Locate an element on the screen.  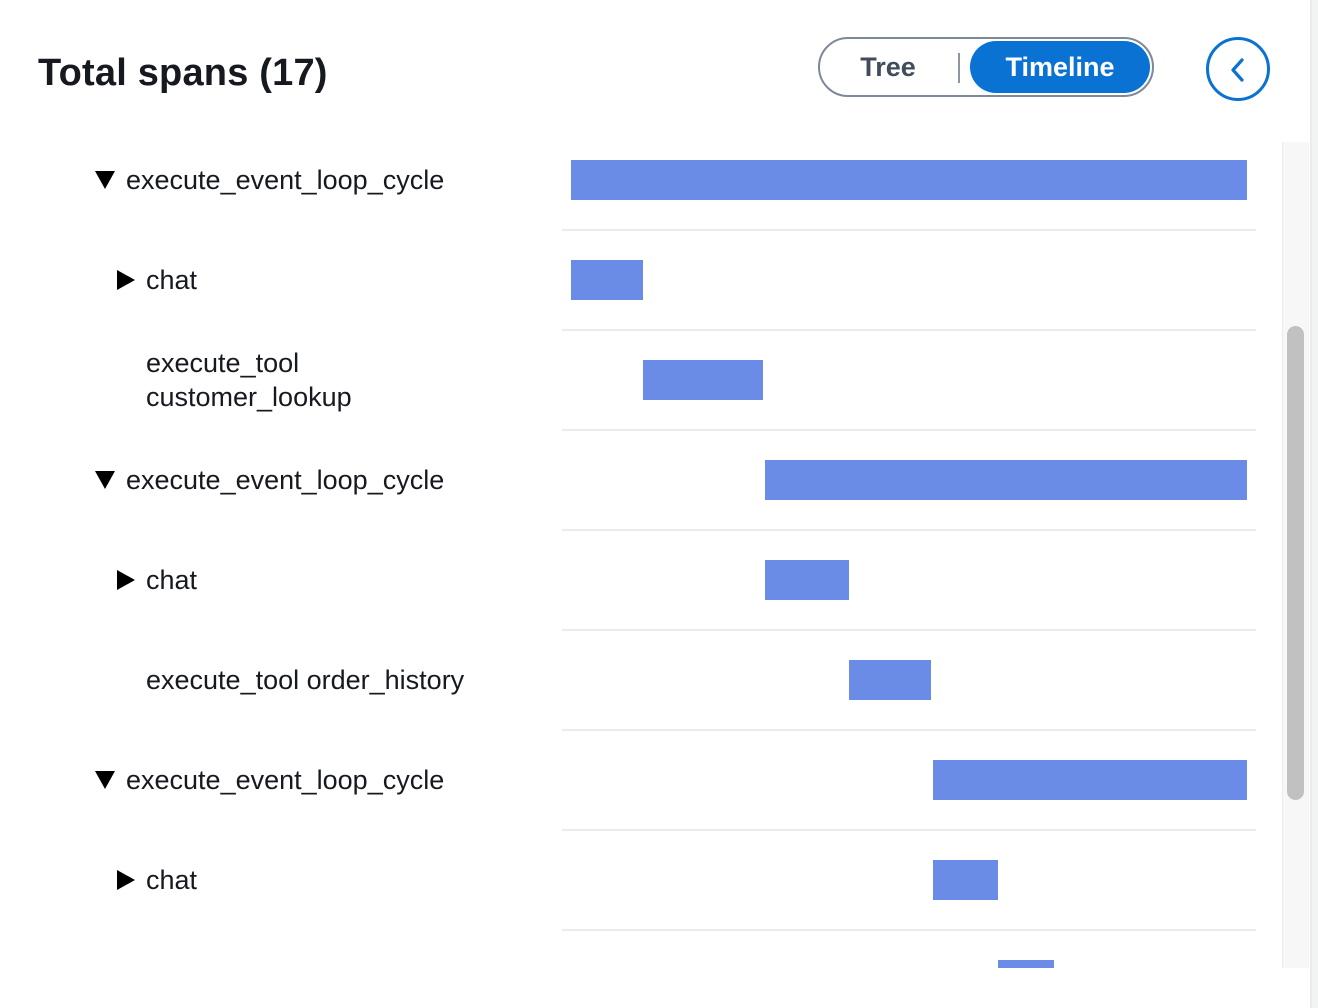
collapse-panel-button is located at coordinates (1238, 69).